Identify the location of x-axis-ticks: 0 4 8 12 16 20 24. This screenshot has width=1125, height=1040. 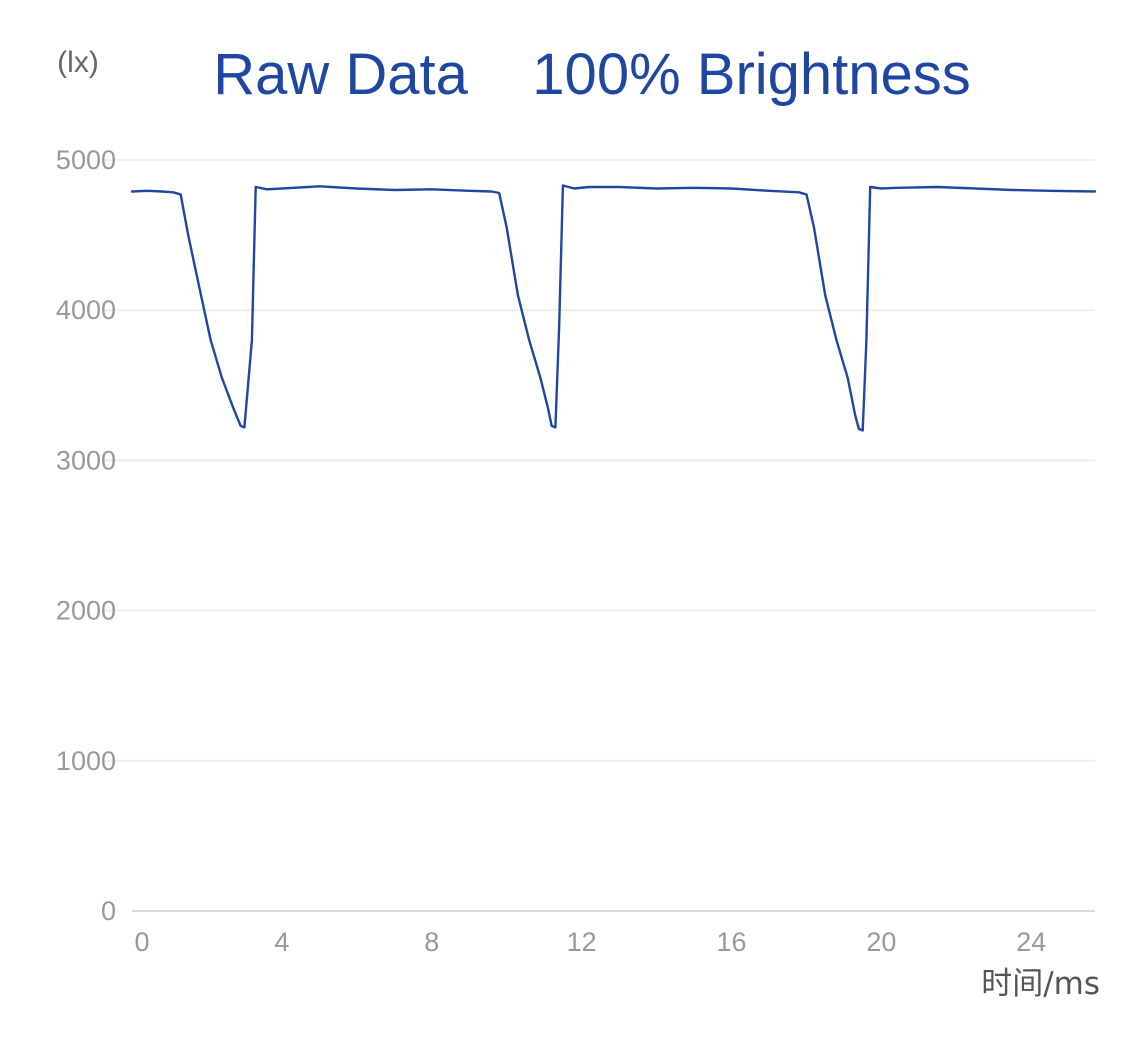
(590, 942).